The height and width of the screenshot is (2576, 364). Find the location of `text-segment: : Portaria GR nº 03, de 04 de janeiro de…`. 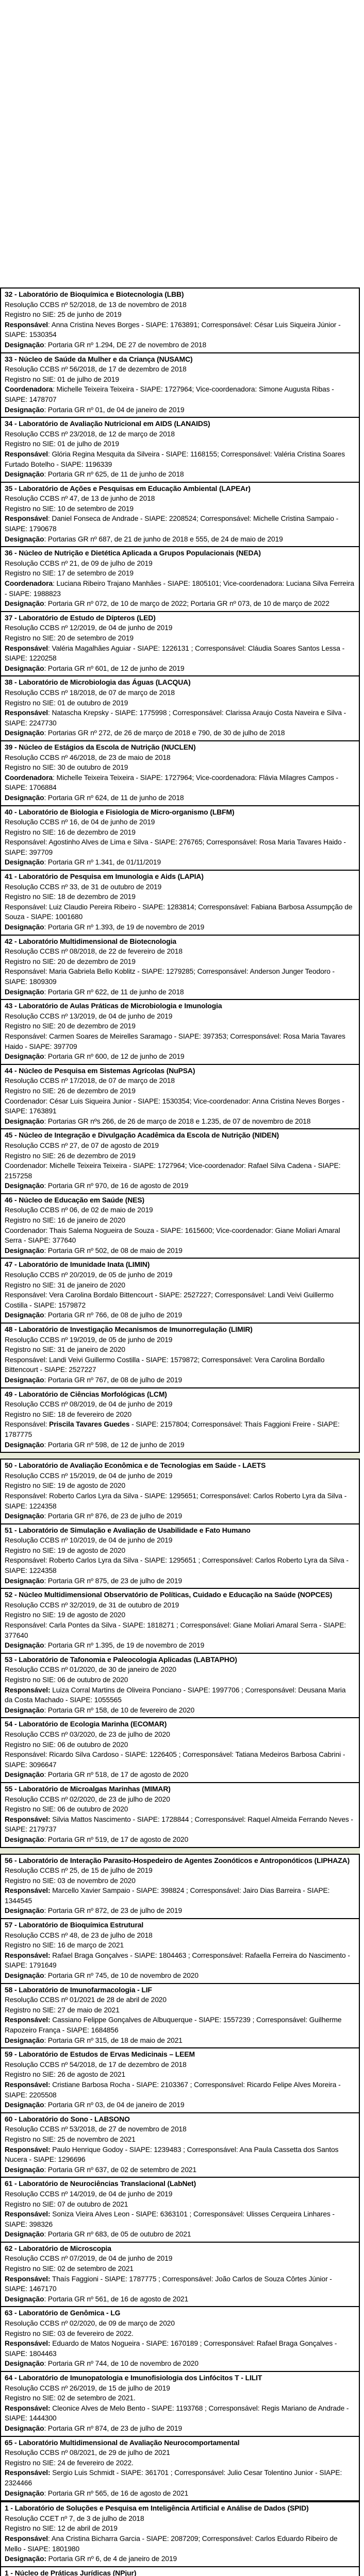

text-segment: : Portaria GR nº 03, de 04 de janeiro de… is located at coordinates (114, 2105).